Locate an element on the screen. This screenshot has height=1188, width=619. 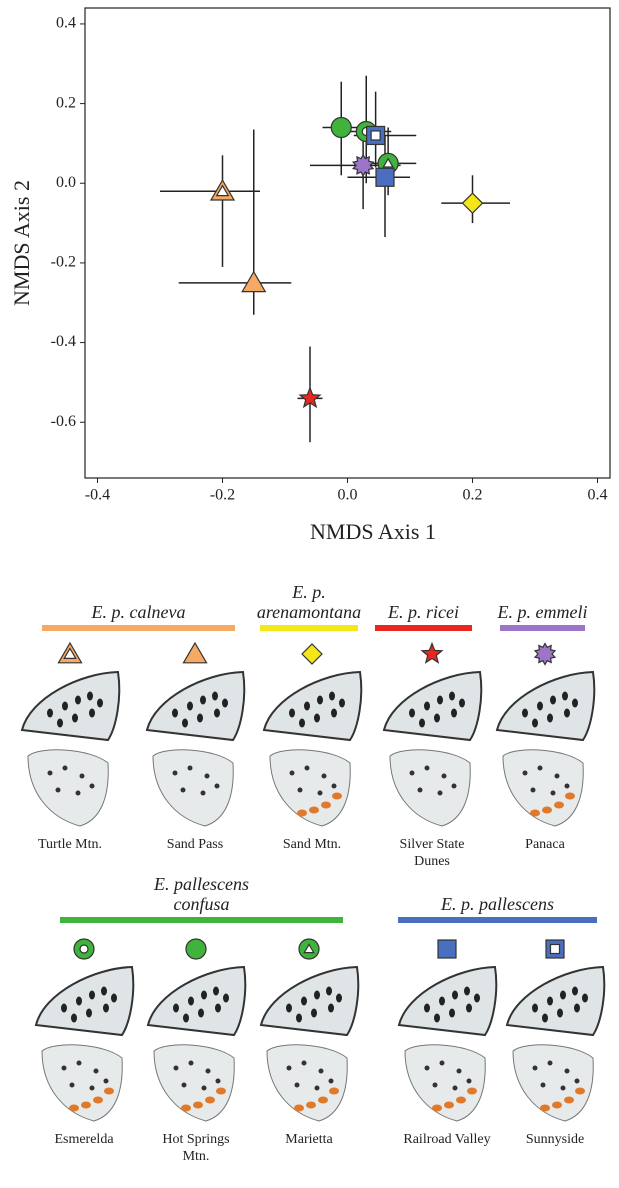
group-title: E. p. pallescens is located at coordinates (497, 904).